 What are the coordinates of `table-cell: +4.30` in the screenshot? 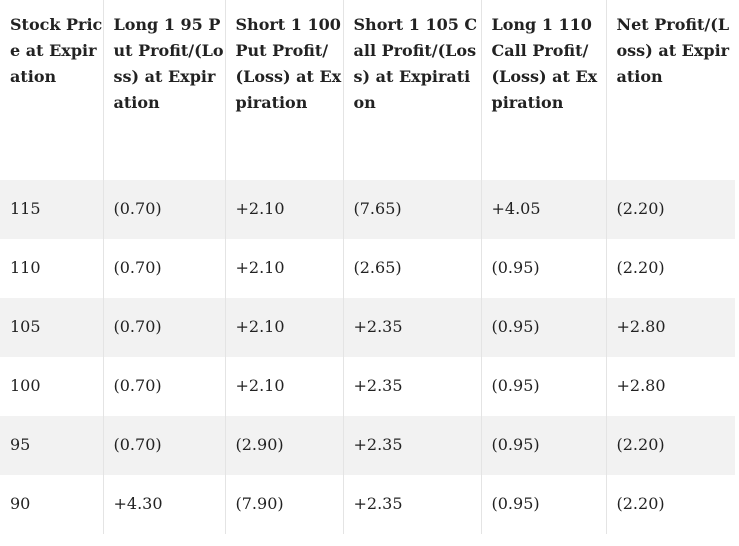 It's located at (163, 504).